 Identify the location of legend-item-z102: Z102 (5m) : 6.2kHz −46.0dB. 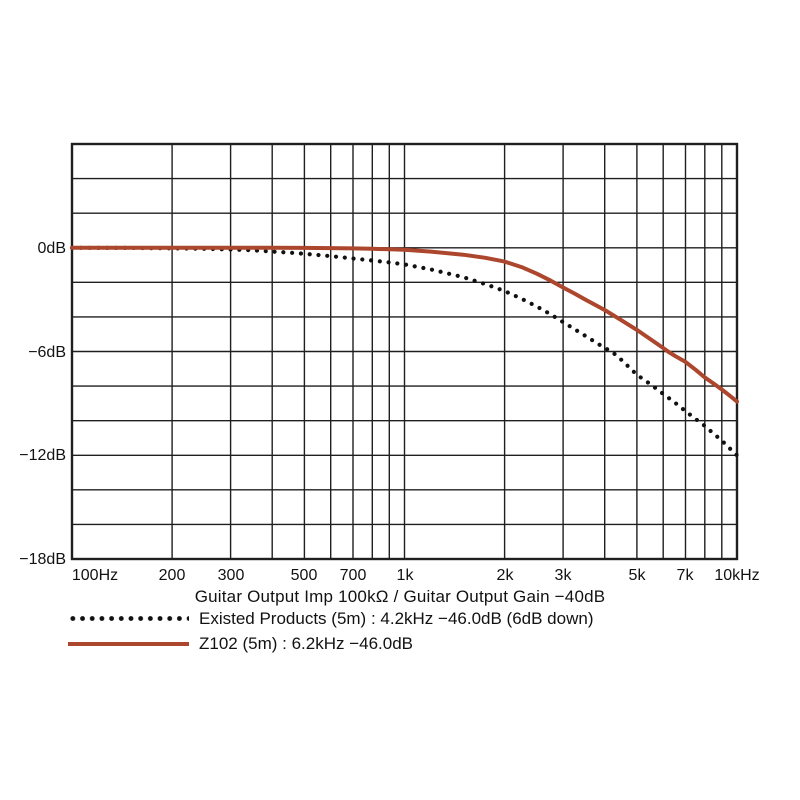
(331, 643).